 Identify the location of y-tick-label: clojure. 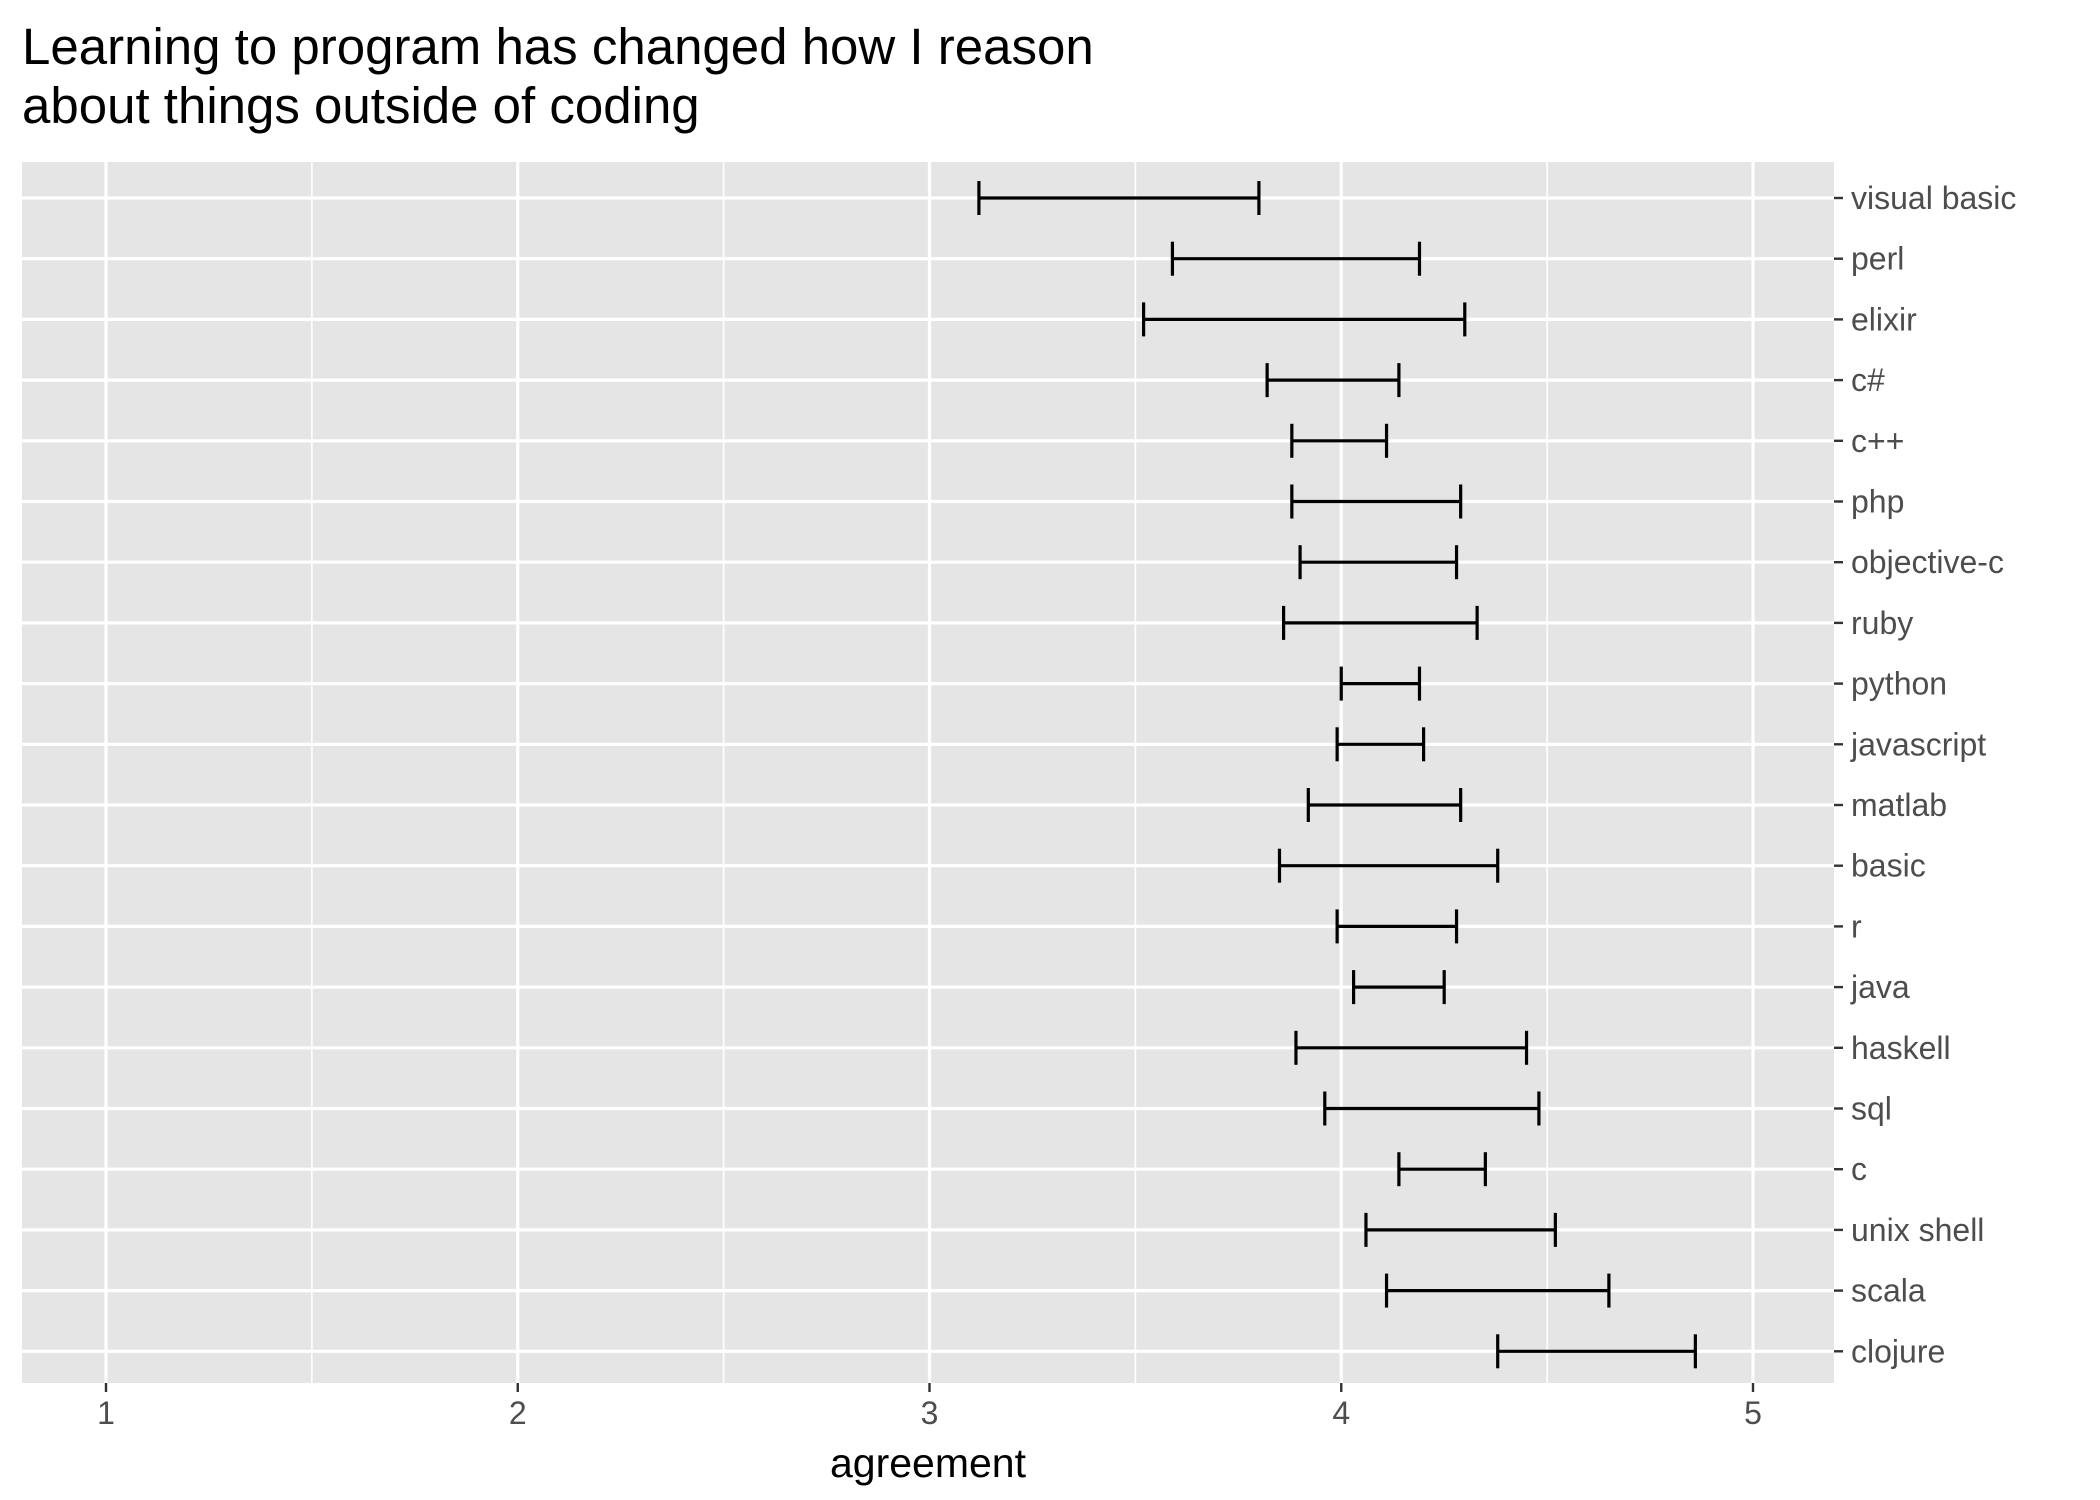
(1898, 1351).